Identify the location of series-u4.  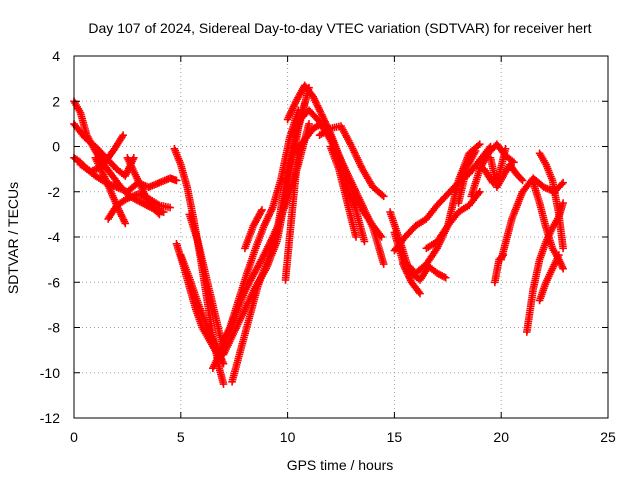
(260, 228).